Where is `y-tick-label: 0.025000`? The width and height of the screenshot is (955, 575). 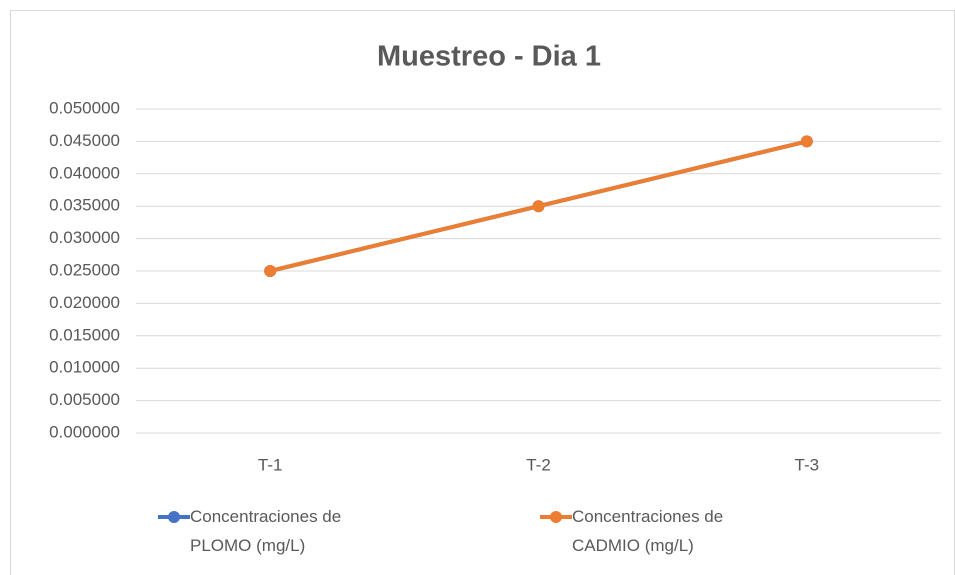
y-tick-label: 0.025000 is located at coordinates (84, 269).